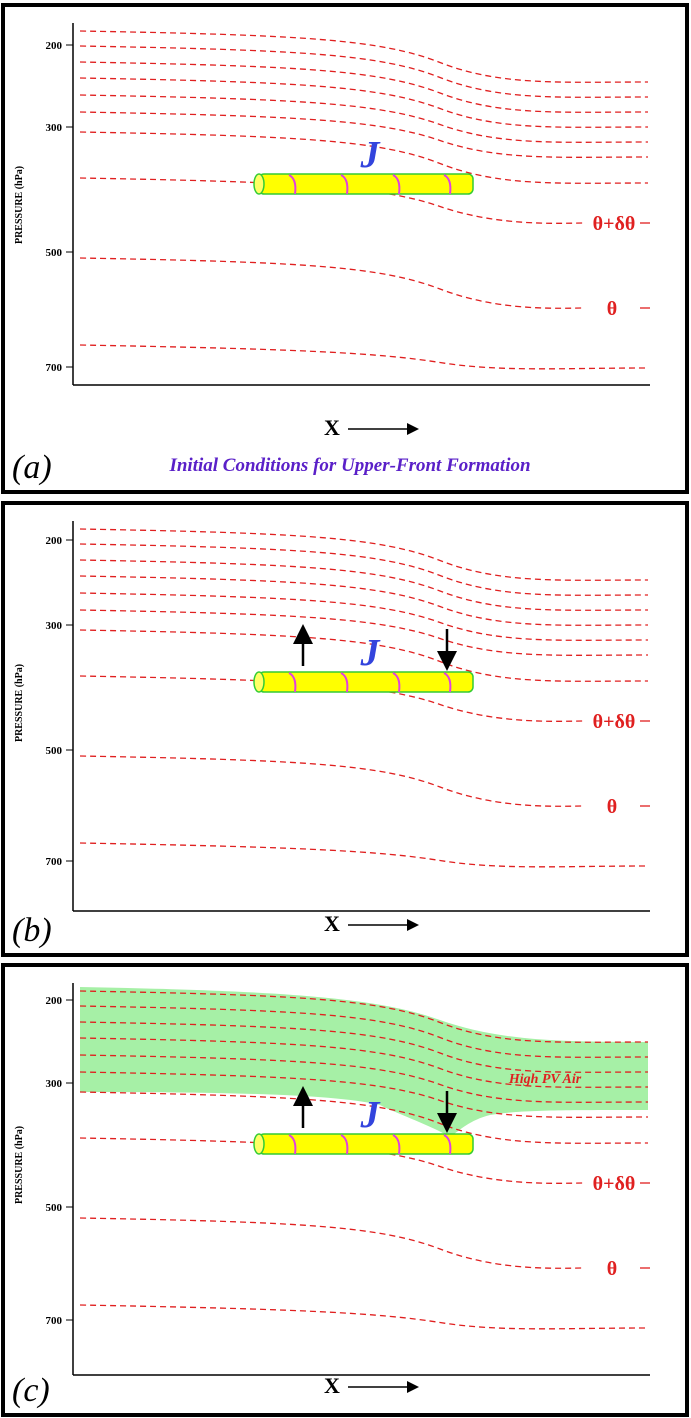 The width and height of the screenshot is (691, 1418). I want to click on panel-label: (b), so click(32, 930).